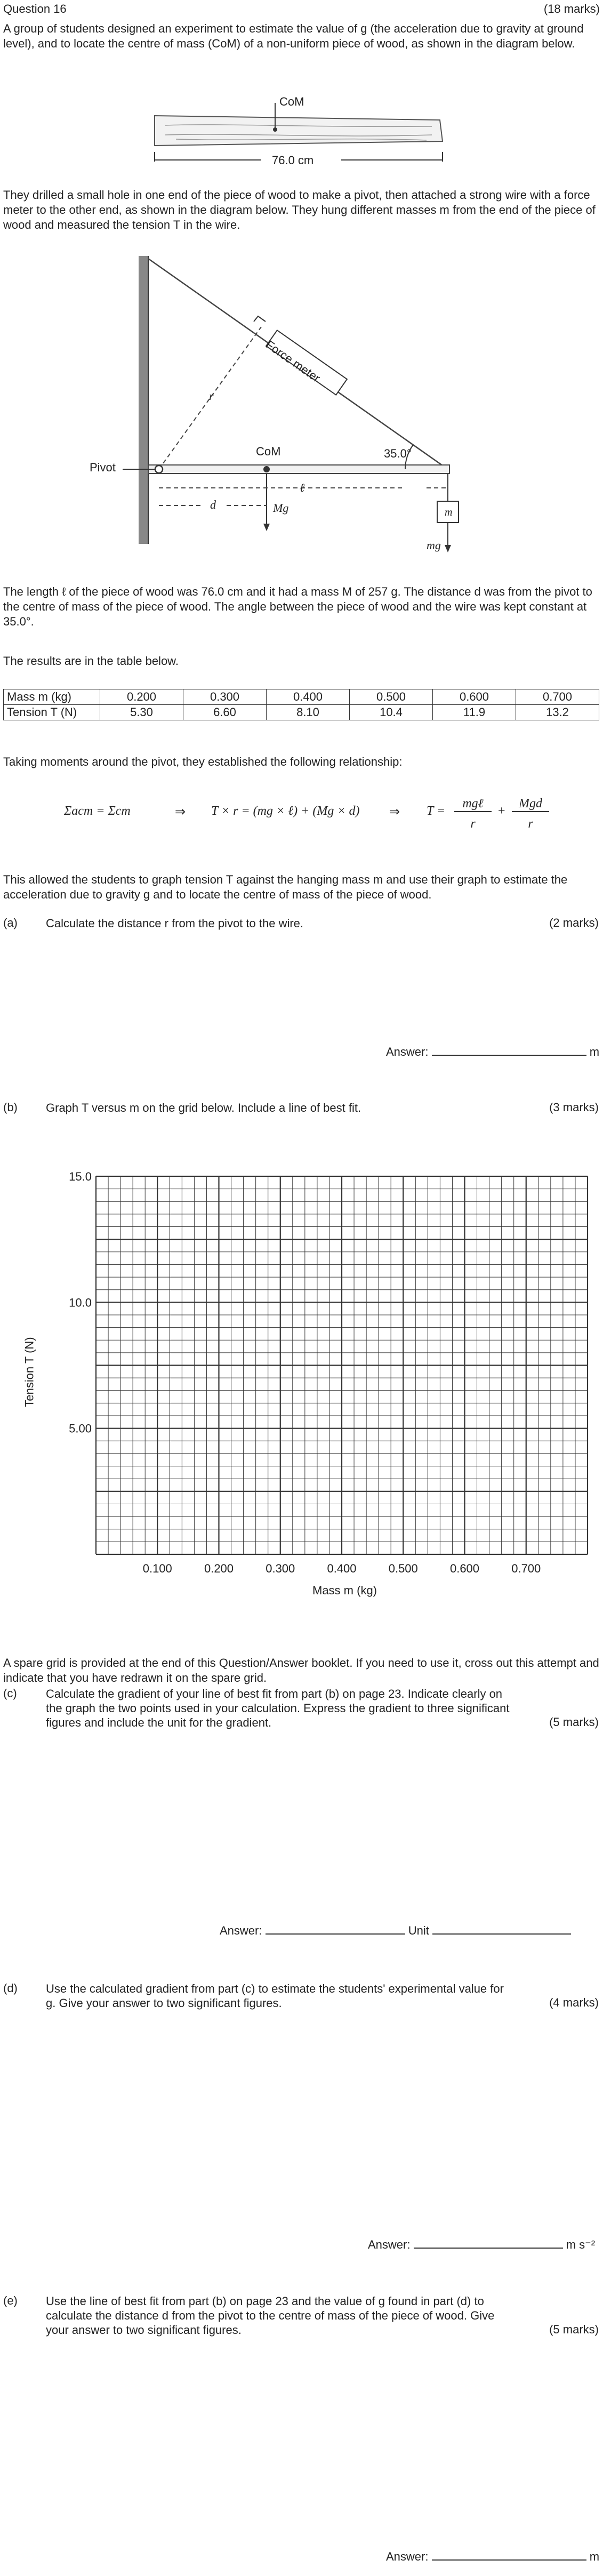 The image size is (603, 2576). What do you see at coordinates (501, 811) in the screenshot?
I see `equation-plus: +` at bounding box center [501, 811].